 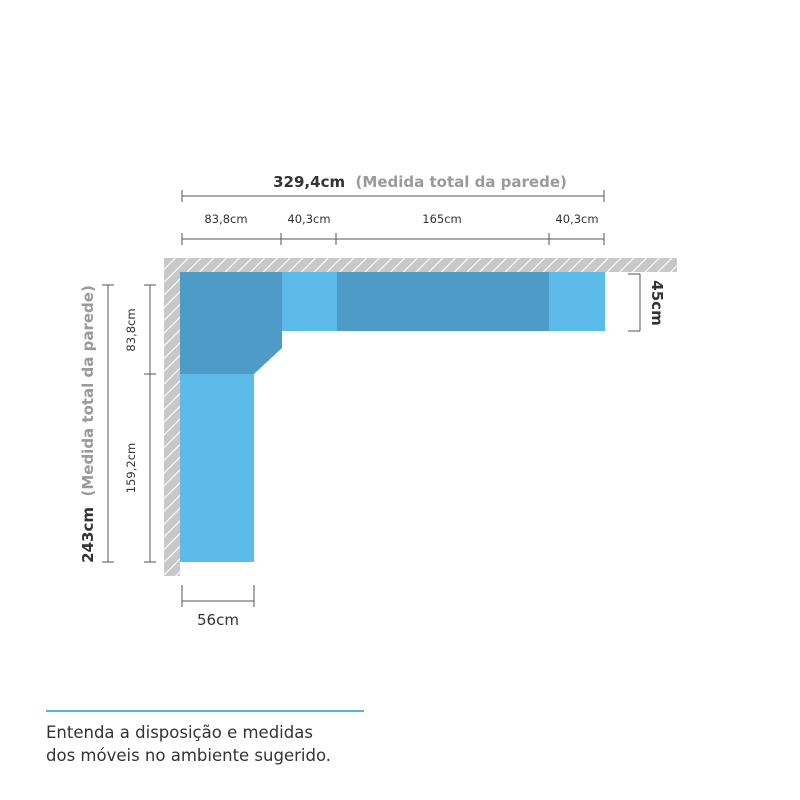 I want to click on depth-label: 45cm, so click(x=657, y=302).